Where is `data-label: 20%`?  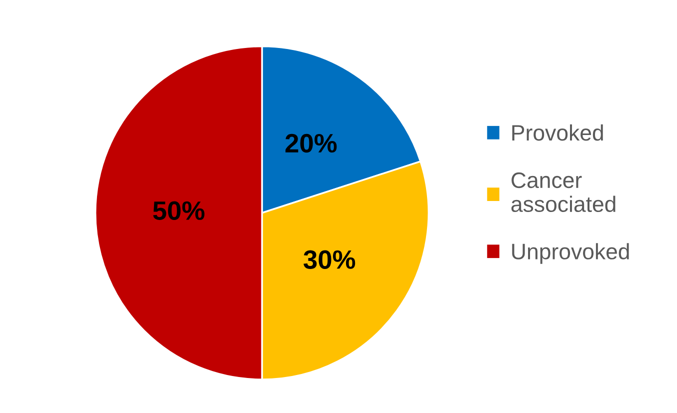 data-label: 20% is located at coordinates (311, 143).